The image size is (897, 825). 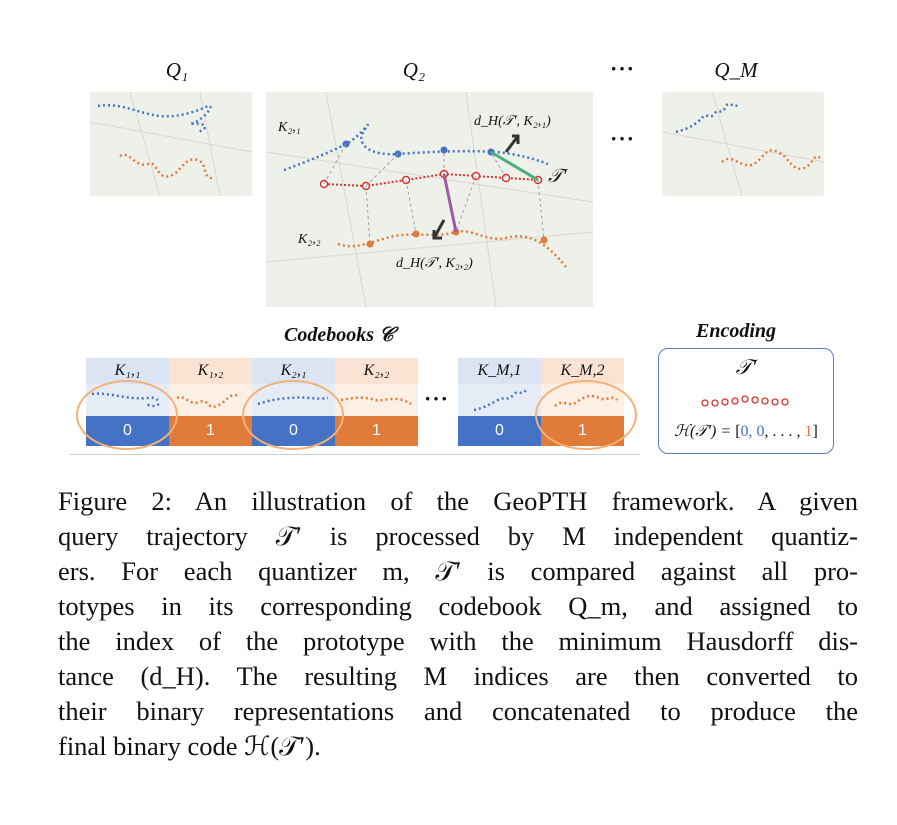 What do you see at coordinates (177, 70) in the screenshot?
I see `q1-label: Q₁` at bounding box center [177, 70].